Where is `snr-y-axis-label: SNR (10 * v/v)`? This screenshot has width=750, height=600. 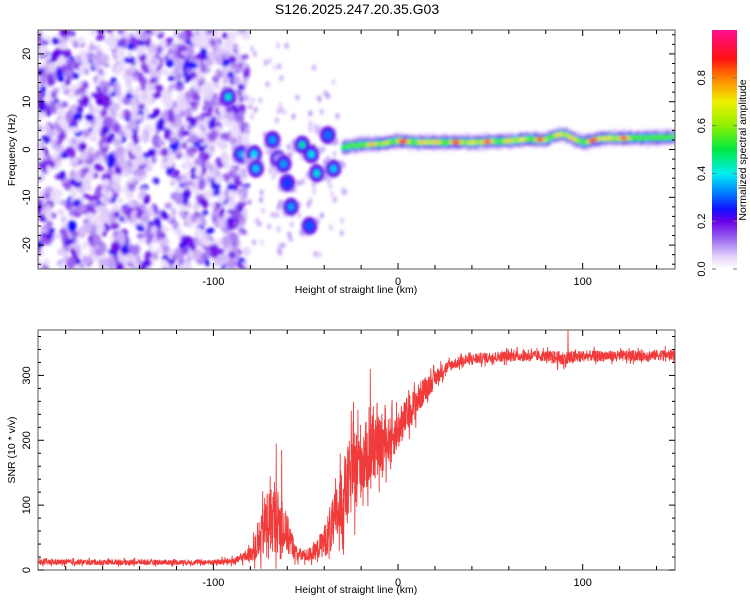
snr-y-axis-label: SNR (10 * v/v) is located at coordinates (12, 449).